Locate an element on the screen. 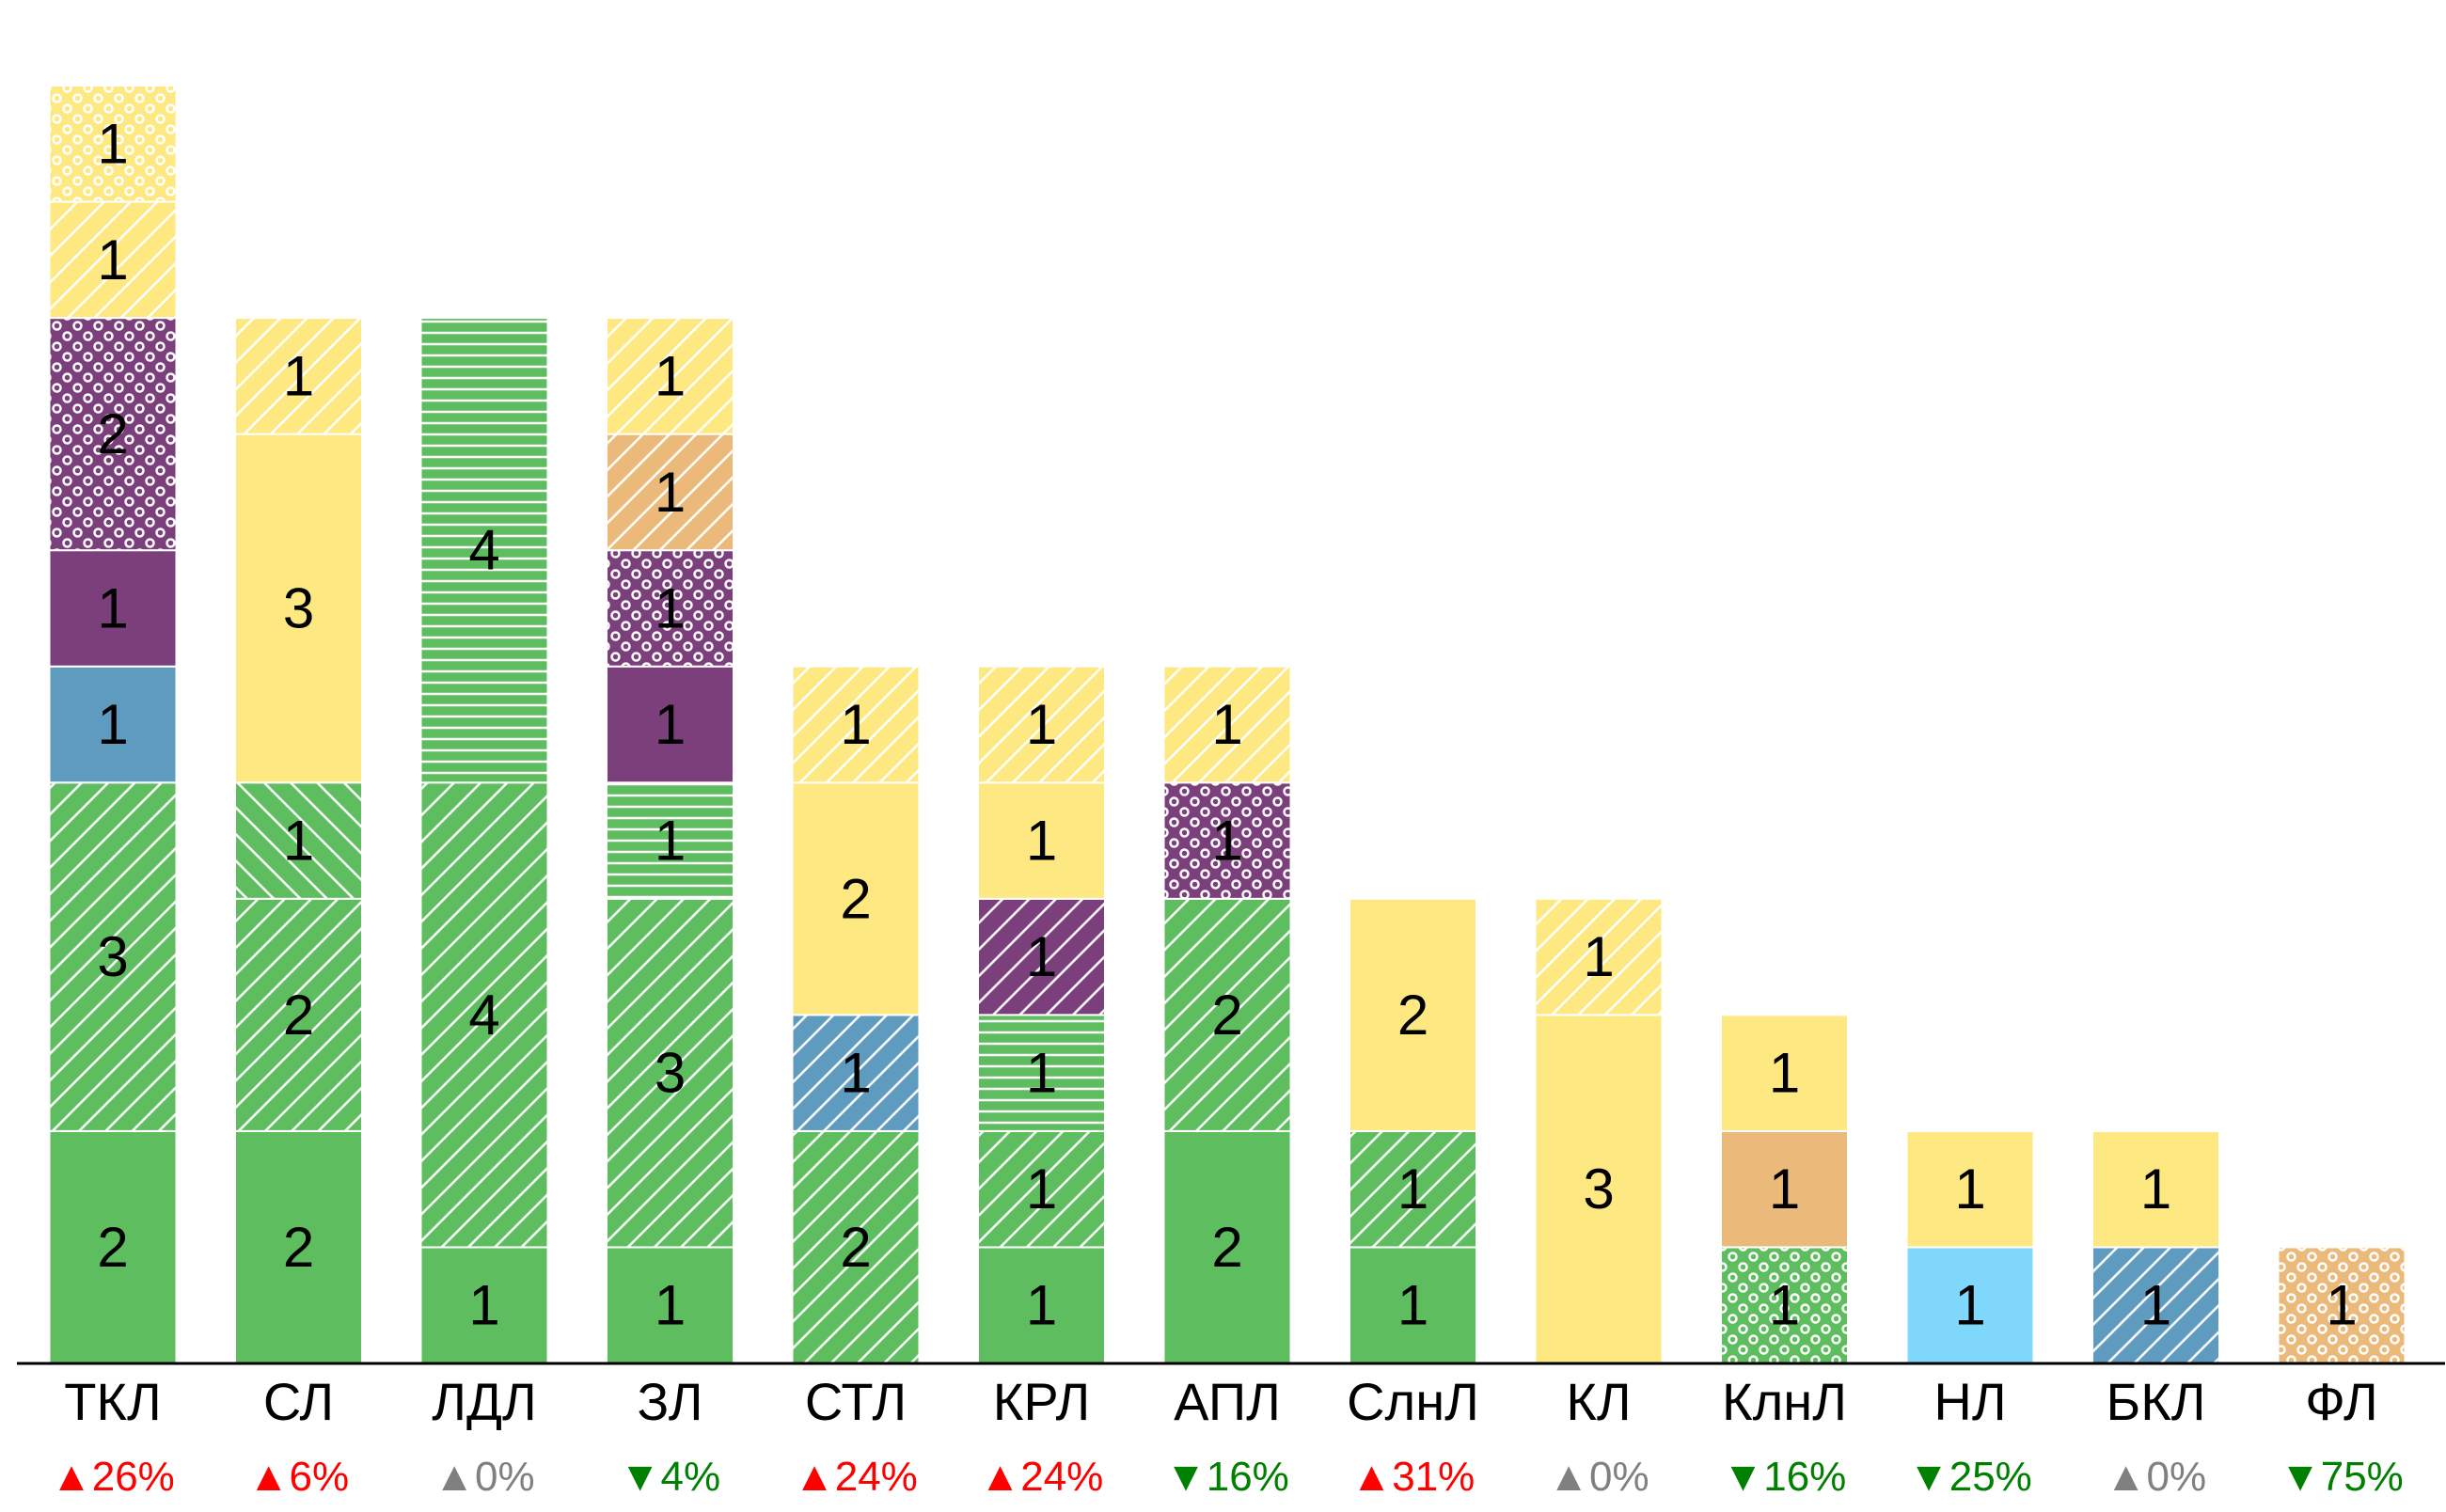  category-label: ТКЛ is located at coordinates (113, 1401).